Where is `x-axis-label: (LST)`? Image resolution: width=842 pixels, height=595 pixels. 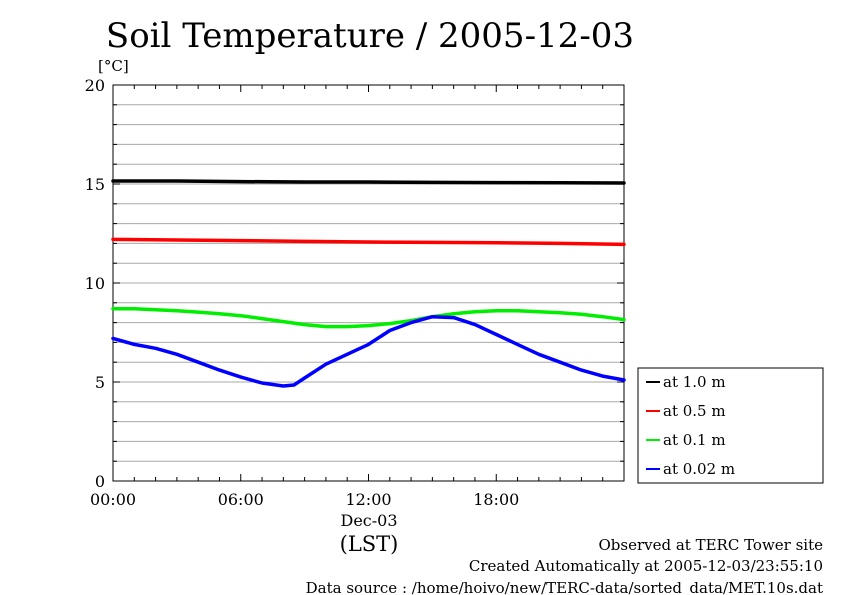
x-axis-label: (LST) is located at coordinates (369, 544).